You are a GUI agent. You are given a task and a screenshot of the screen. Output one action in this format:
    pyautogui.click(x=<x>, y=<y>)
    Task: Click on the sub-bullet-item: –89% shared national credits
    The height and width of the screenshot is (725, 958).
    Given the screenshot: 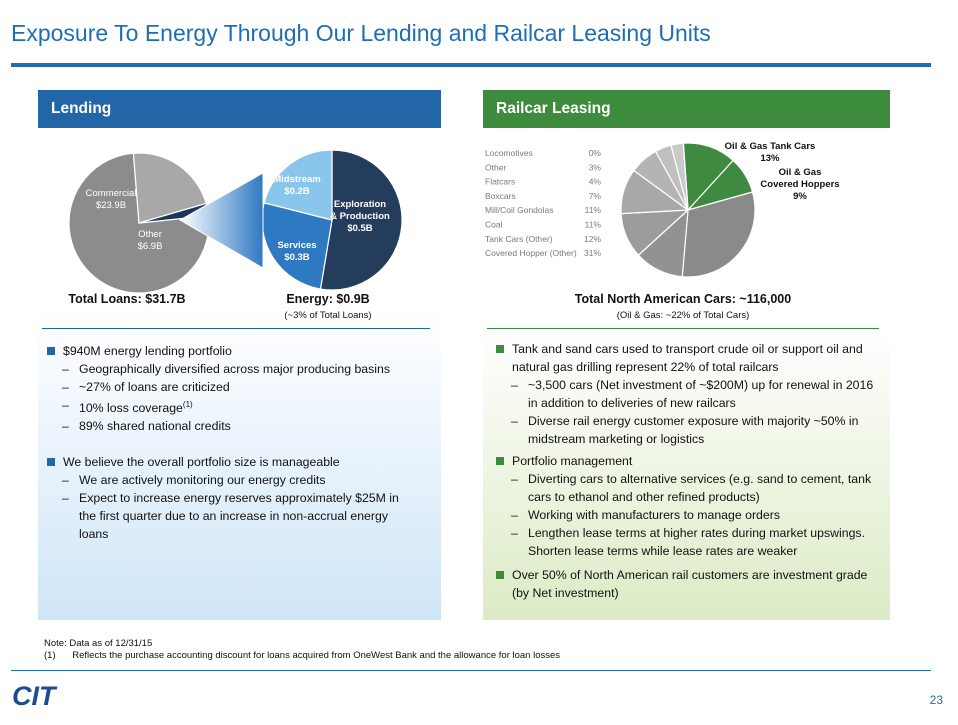 What is the action you would take?
    pyautogui.click(x=146, y=426)
    